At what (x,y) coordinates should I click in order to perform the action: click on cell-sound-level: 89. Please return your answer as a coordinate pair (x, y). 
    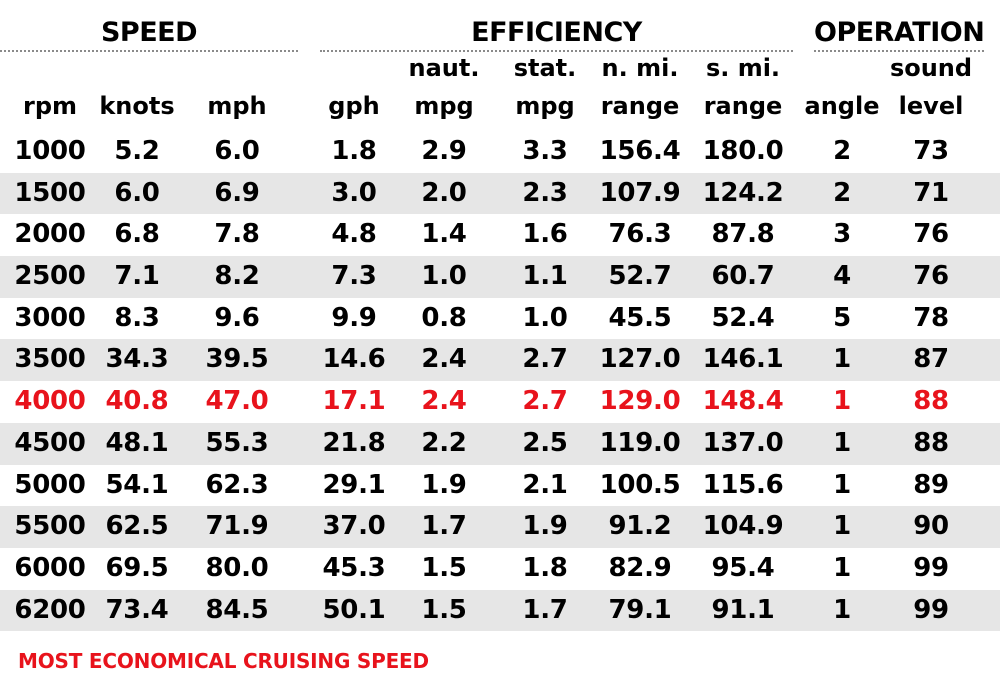
    Looking at the image, I should click on (931, 484).